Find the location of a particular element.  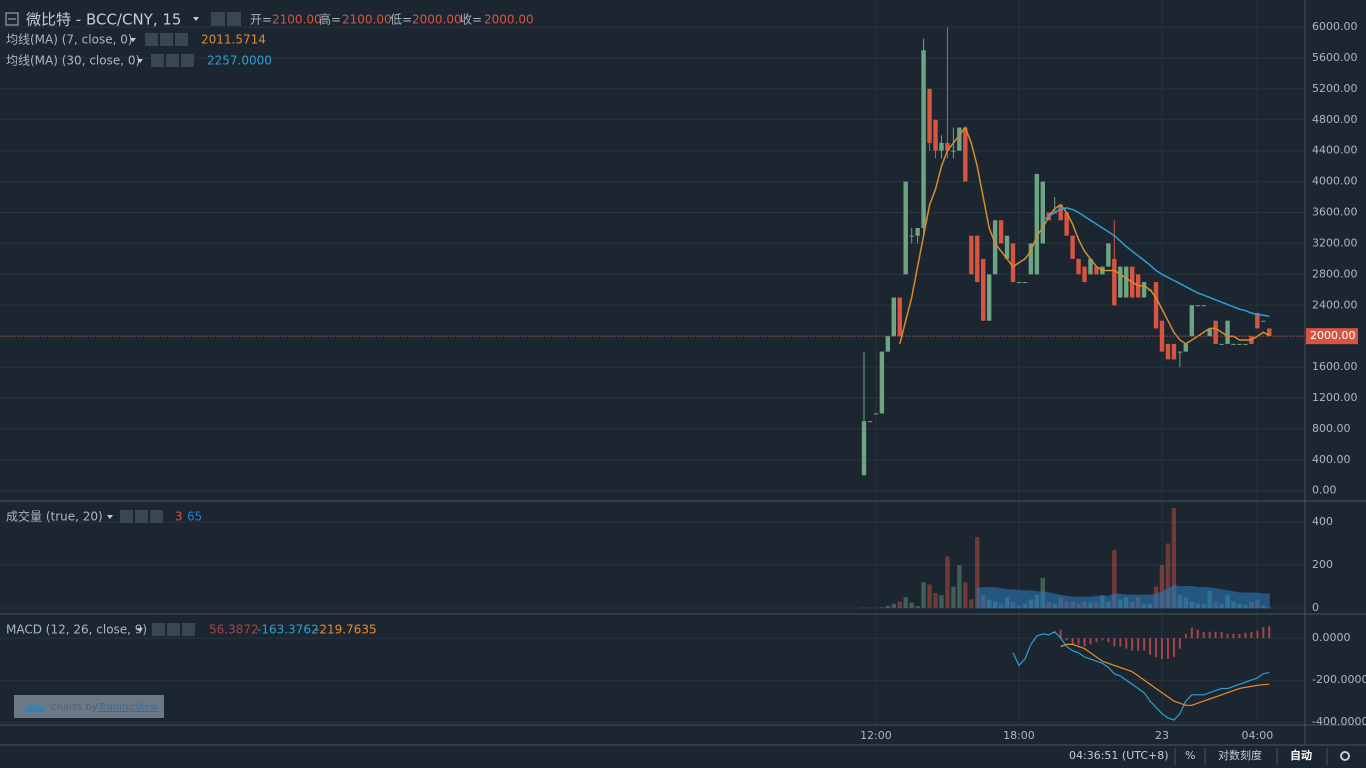

settings-gear is located at coordinates (1345, 756).